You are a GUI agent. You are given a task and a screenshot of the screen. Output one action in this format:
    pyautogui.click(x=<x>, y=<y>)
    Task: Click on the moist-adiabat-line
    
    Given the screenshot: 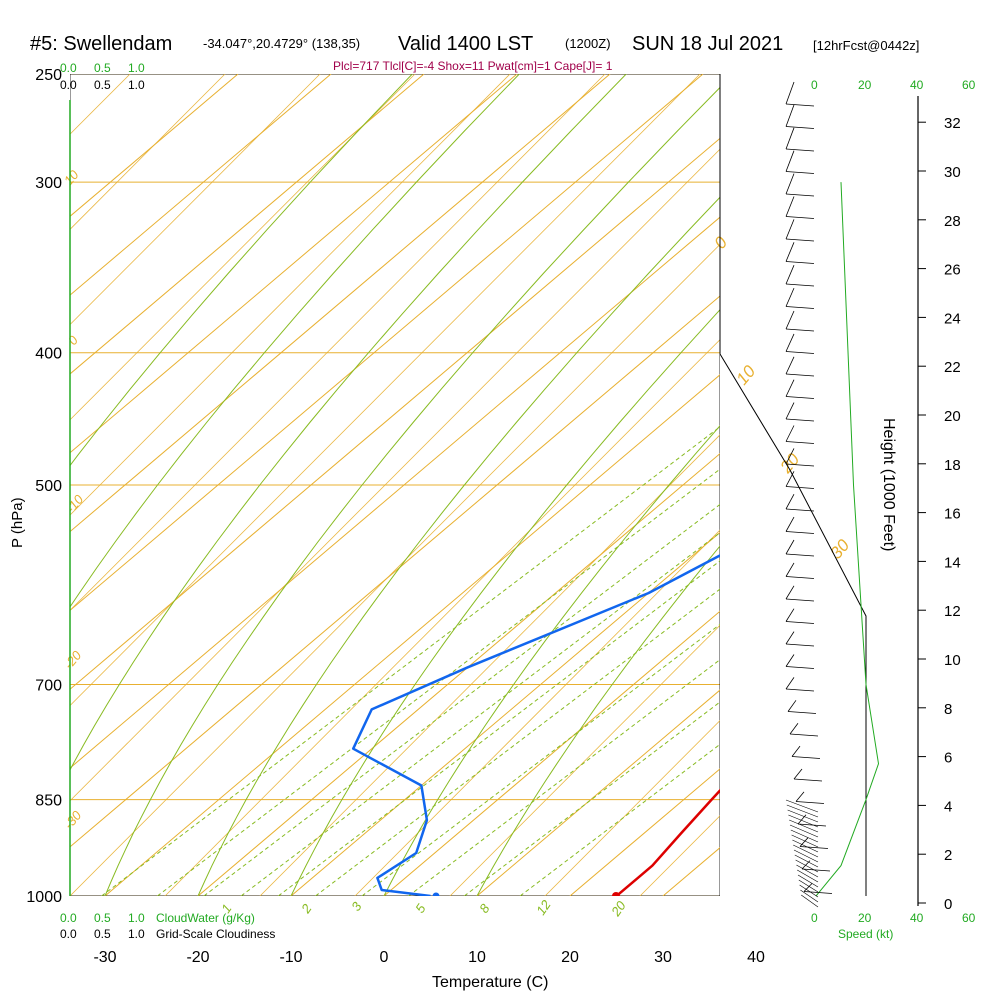 What is the action you would take?
    pyautogui.click(x=598, y=720)
    